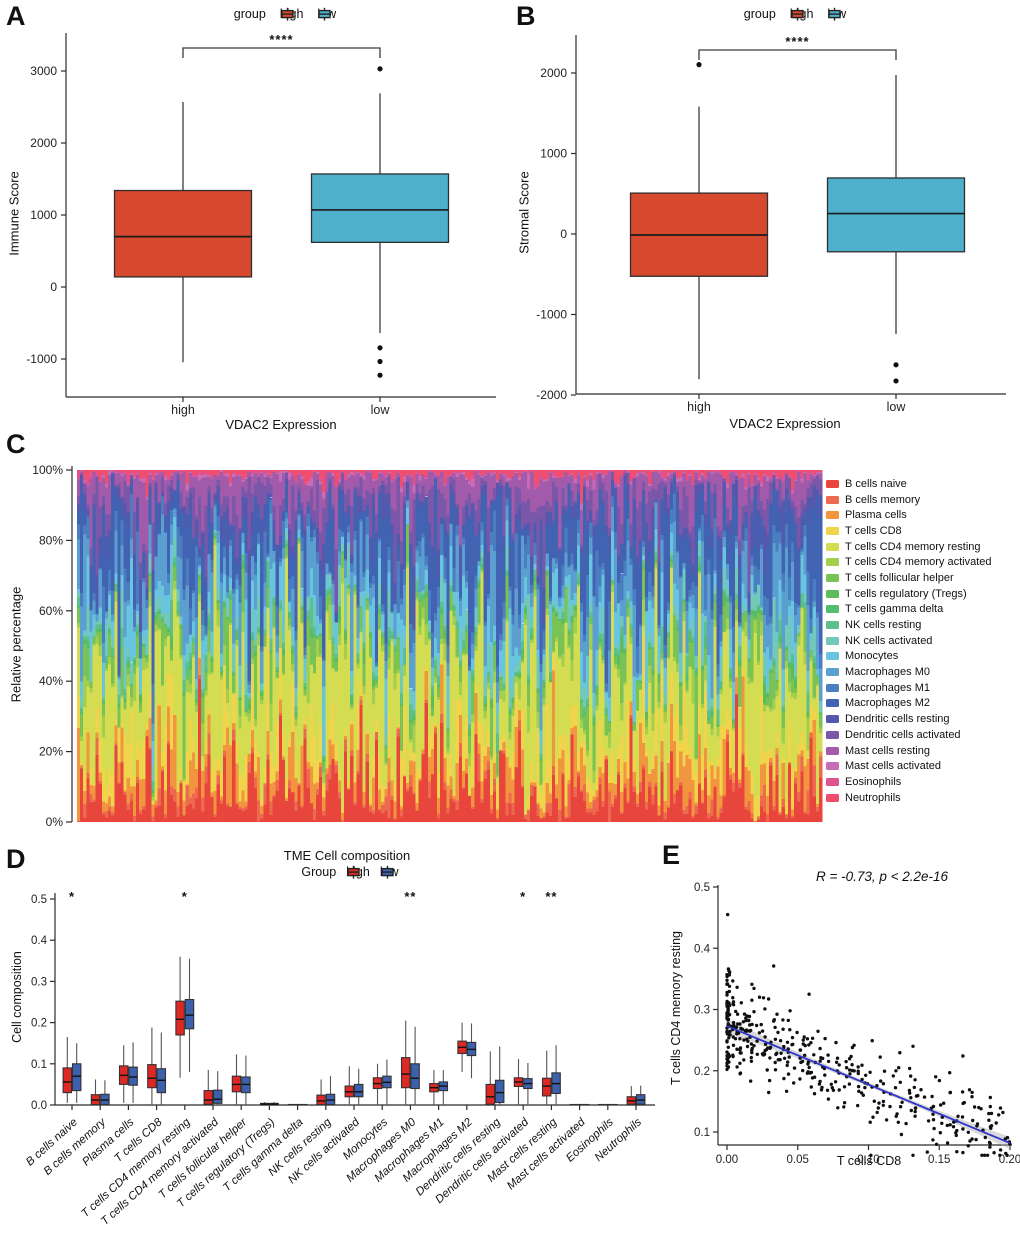 The width and height of the screenshot is (1020, 1255). I want to click on legend-item: B cells memory, so click(909, 500).